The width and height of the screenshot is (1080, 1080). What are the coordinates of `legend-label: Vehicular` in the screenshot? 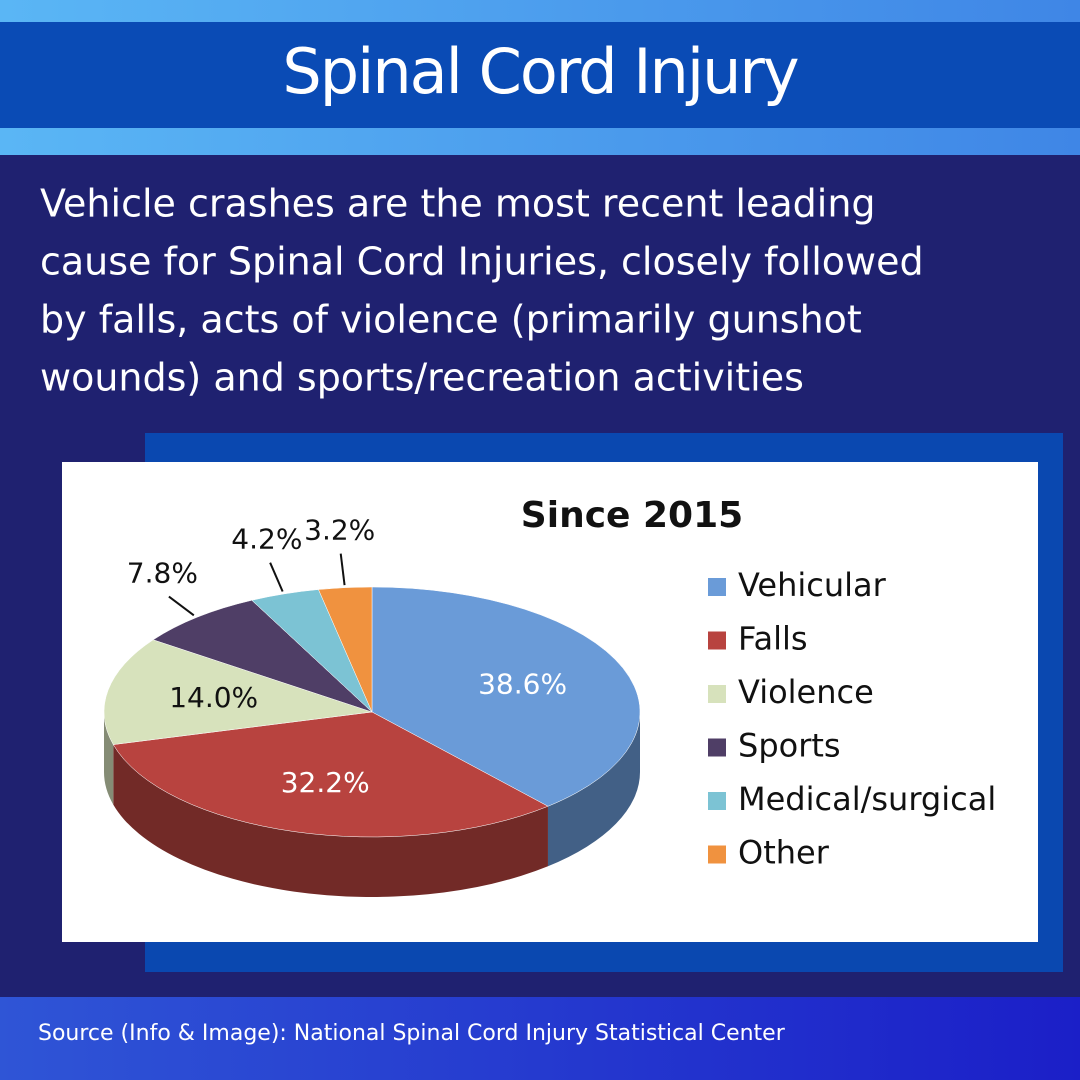 It's located at (812, 585).